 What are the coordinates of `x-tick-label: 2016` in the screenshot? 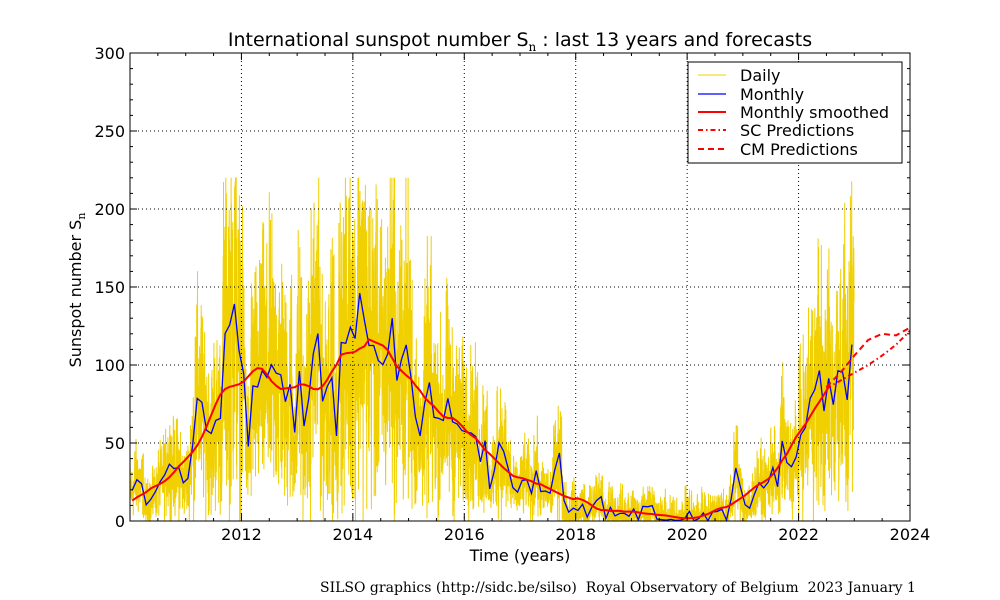 It's located at (464, 534).